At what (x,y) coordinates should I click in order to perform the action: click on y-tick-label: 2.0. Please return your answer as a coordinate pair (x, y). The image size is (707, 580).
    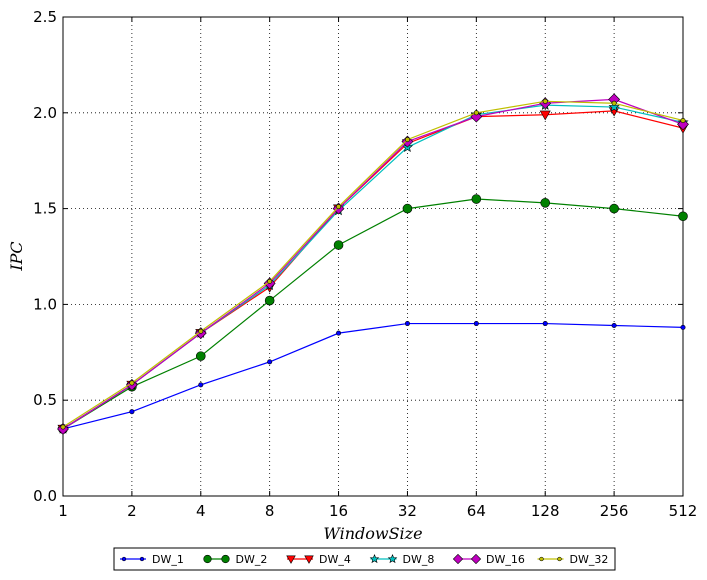
    Looking at the image, I should click on (45, 113).